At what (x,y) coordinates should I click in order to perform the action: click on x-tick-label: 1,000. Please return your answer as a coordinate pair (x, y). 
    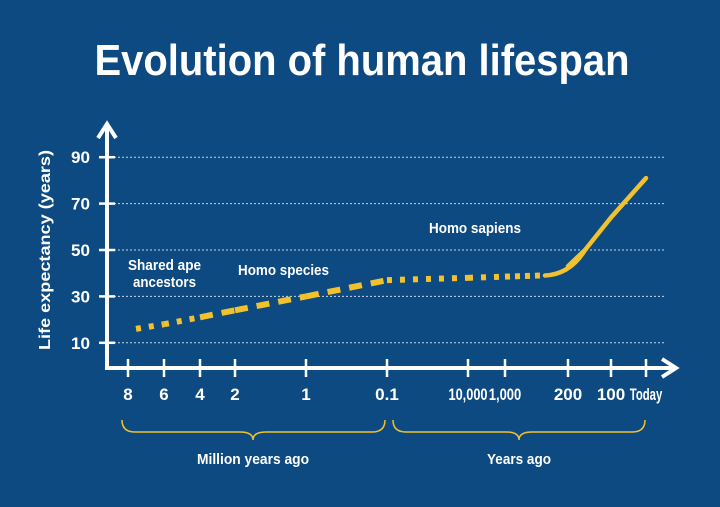
    Looking at the image, I should click on (505, 394).